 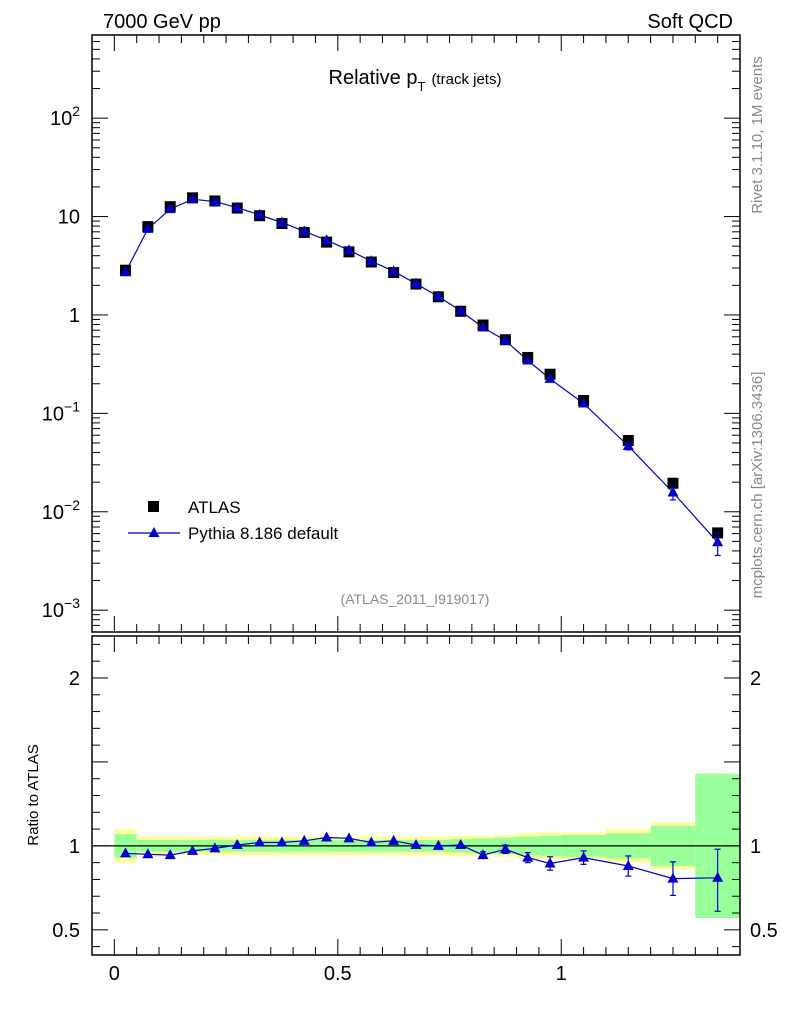 What do you see at coordinates (74, 316) in the screenshot?
I see `y-tick-label: 1` at bounding box center [74, 316].